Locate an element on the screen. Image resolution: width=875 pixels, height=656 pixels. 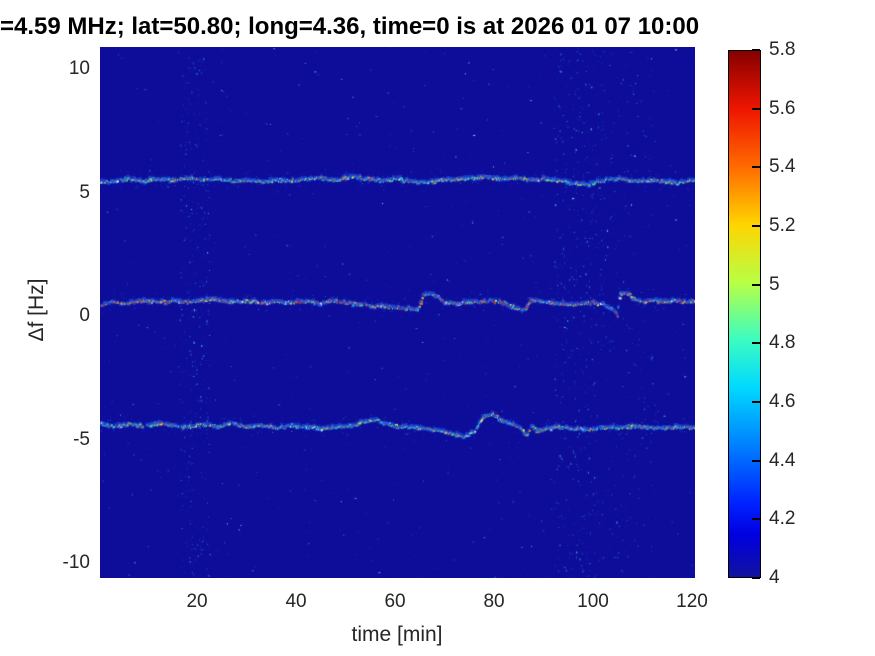
x-tick-label: 20 is located at coordinates (197, 601).